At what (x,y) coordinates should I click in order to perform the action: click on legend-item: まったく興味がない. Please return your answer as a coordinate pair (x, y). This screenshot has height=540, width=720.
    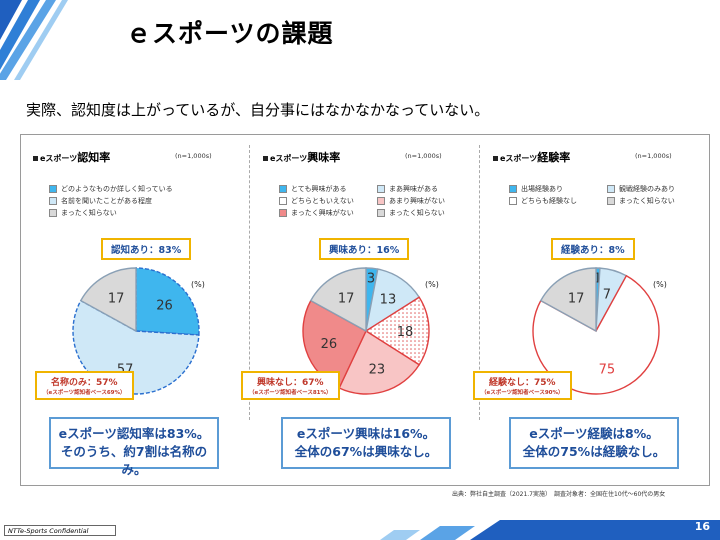
    Looking at the image, I should click on (316, 213).